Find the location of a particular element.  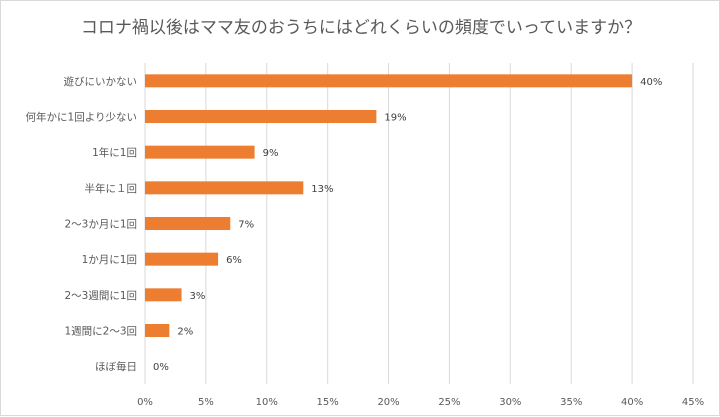

x-tick-label: 35% is located at coordinates (571, 402).